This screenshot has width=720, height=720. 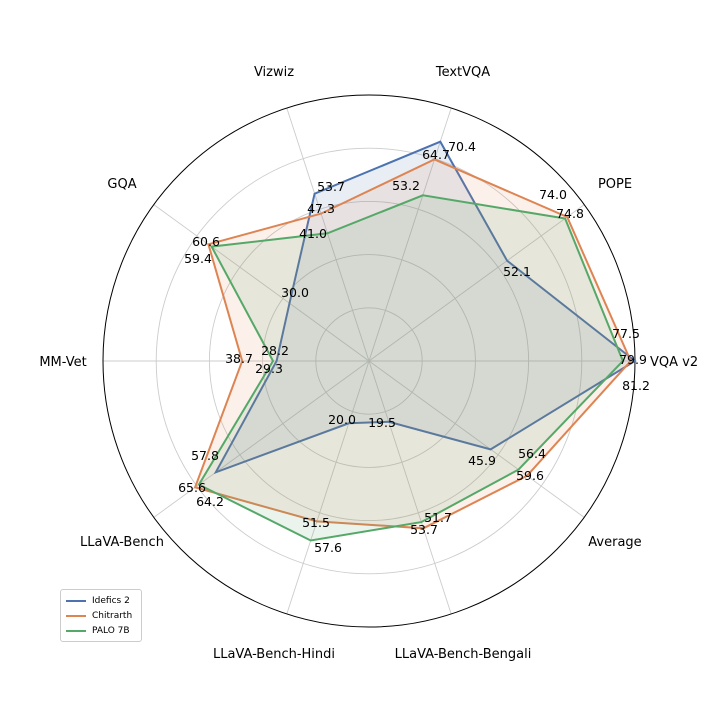 I want to click on legend-item-chitrarth: Chitrarth, so click(x=100, y=615).